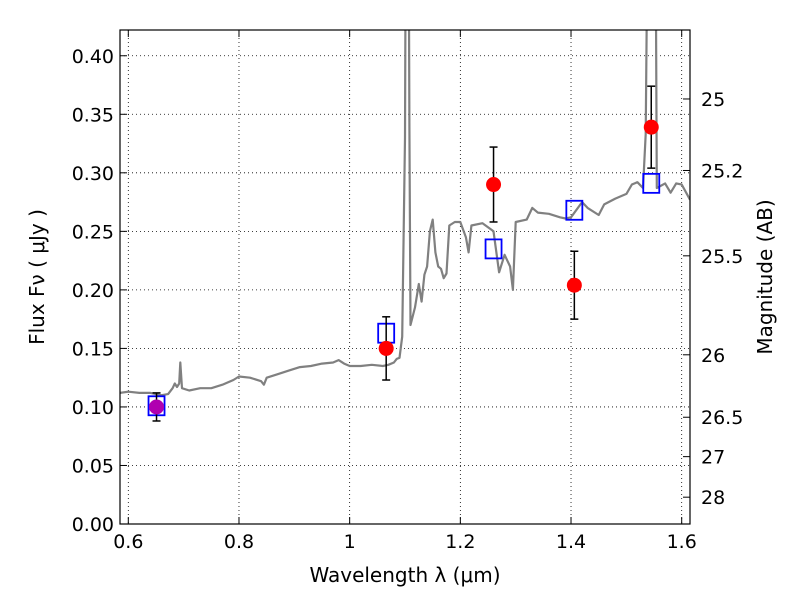  Describe the element at coordinates (713, 498) in the screenshot. I see `y2-tick-label: 28` at that location.